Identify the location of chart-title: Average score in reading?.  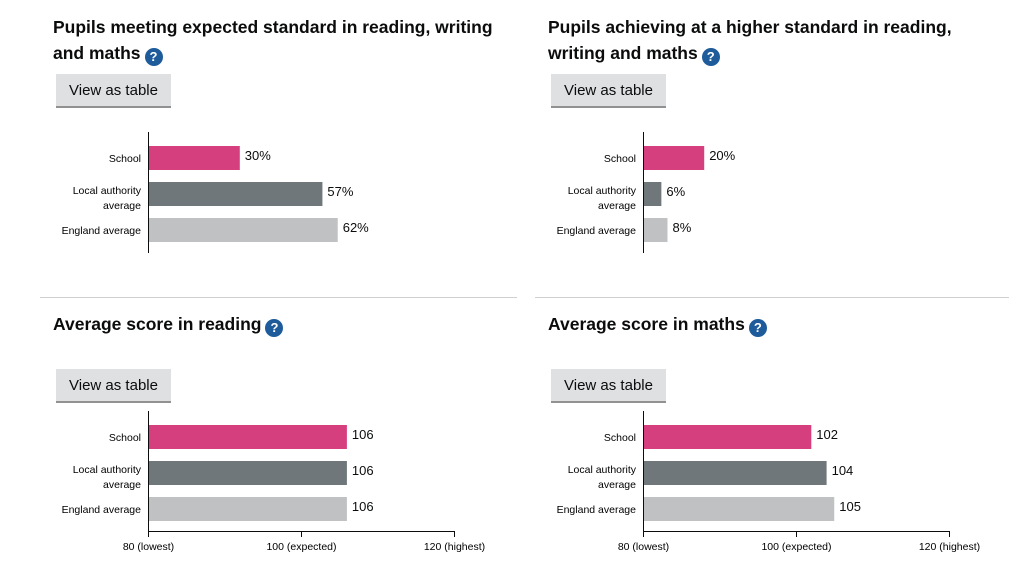
(283, 324).